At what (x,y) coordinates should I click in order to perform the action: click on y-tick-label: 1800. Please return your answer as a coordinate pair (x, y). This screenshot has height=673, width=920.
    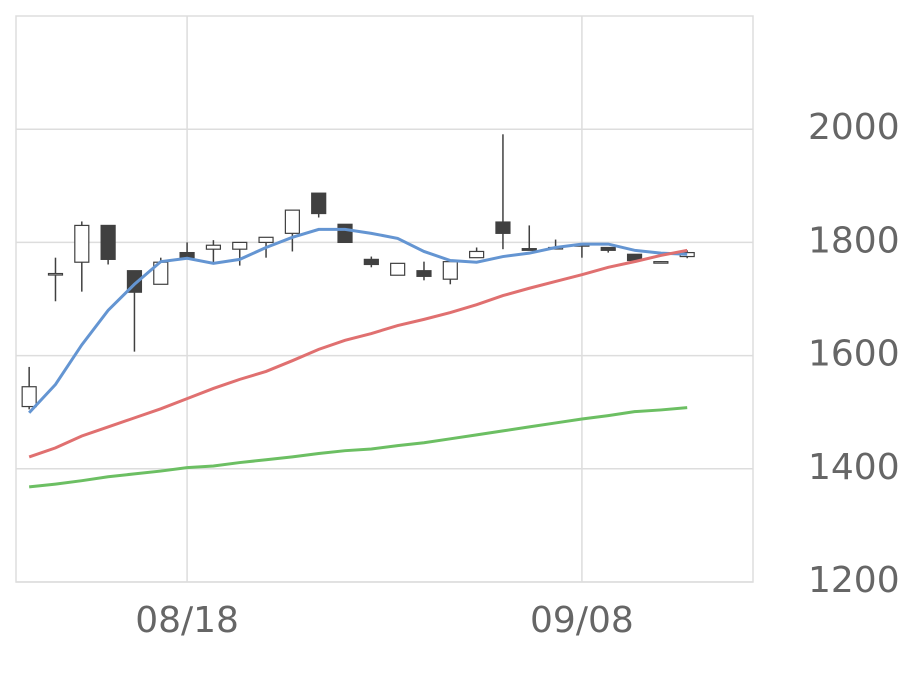
    Looking at the image, I should click on (854, 240).